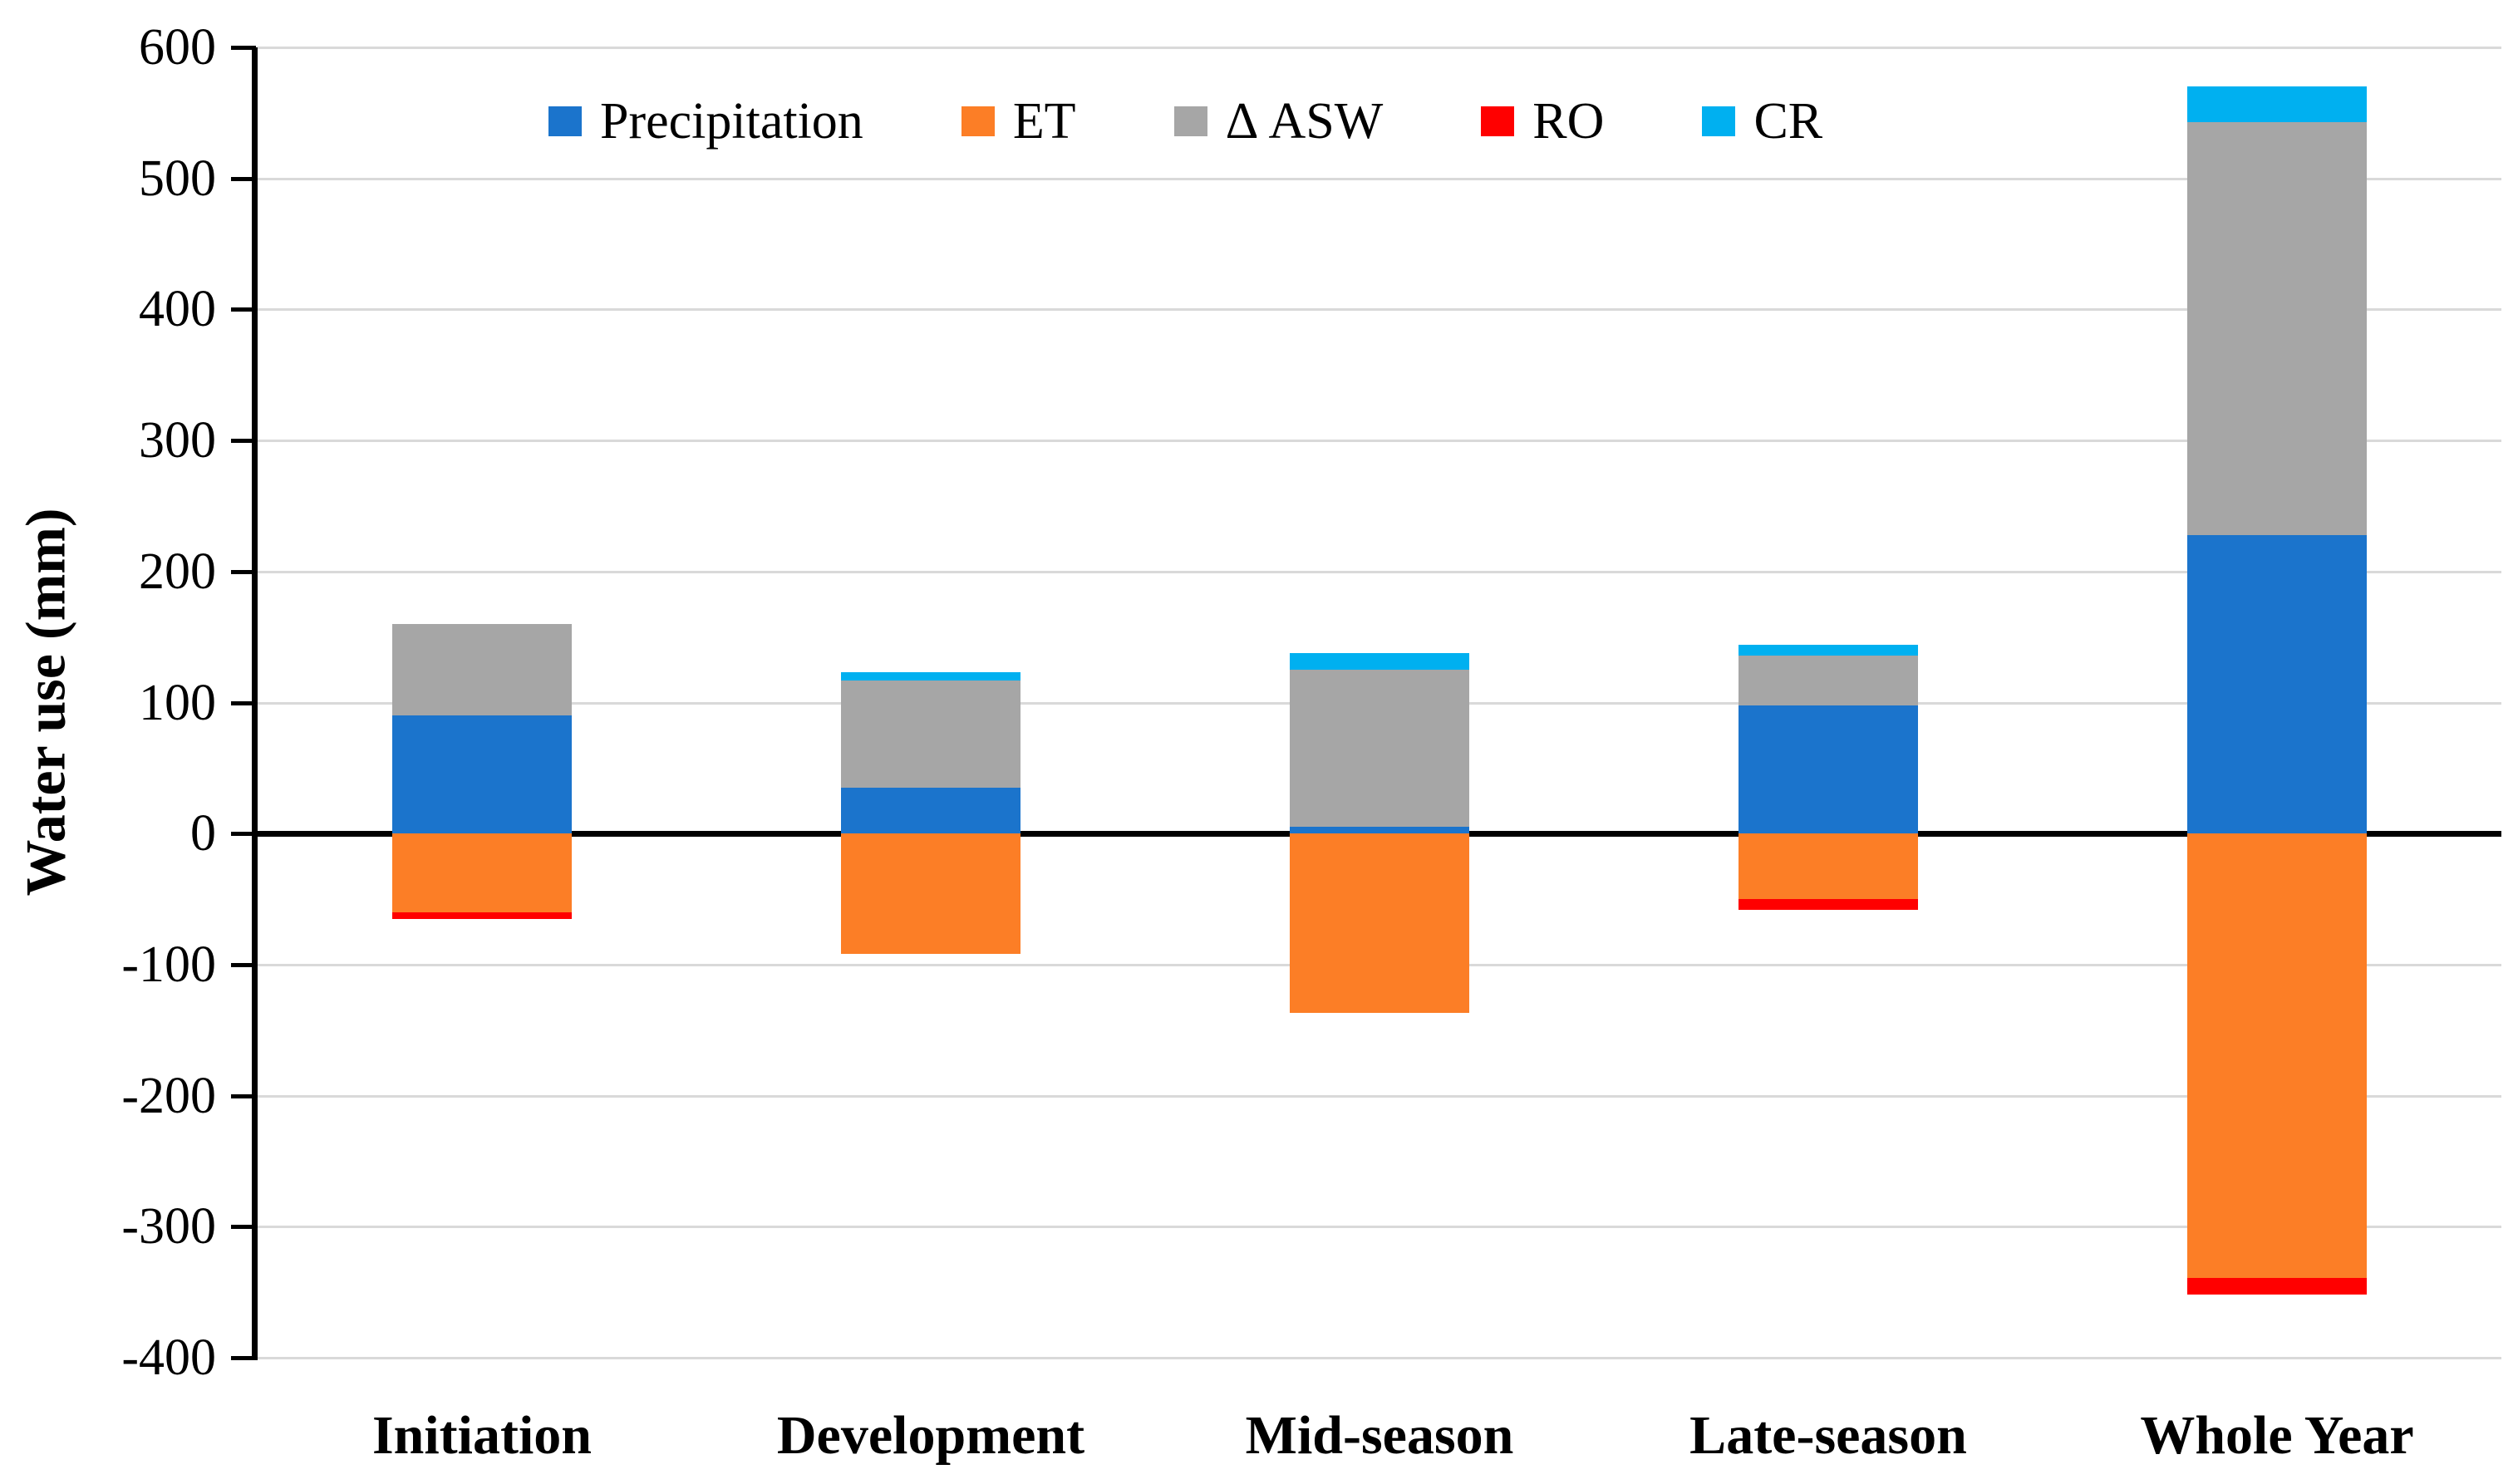 The width and height of the screenshot is (2518, 1484). I want to click on y-tick-label: 300, so click(177, 440).